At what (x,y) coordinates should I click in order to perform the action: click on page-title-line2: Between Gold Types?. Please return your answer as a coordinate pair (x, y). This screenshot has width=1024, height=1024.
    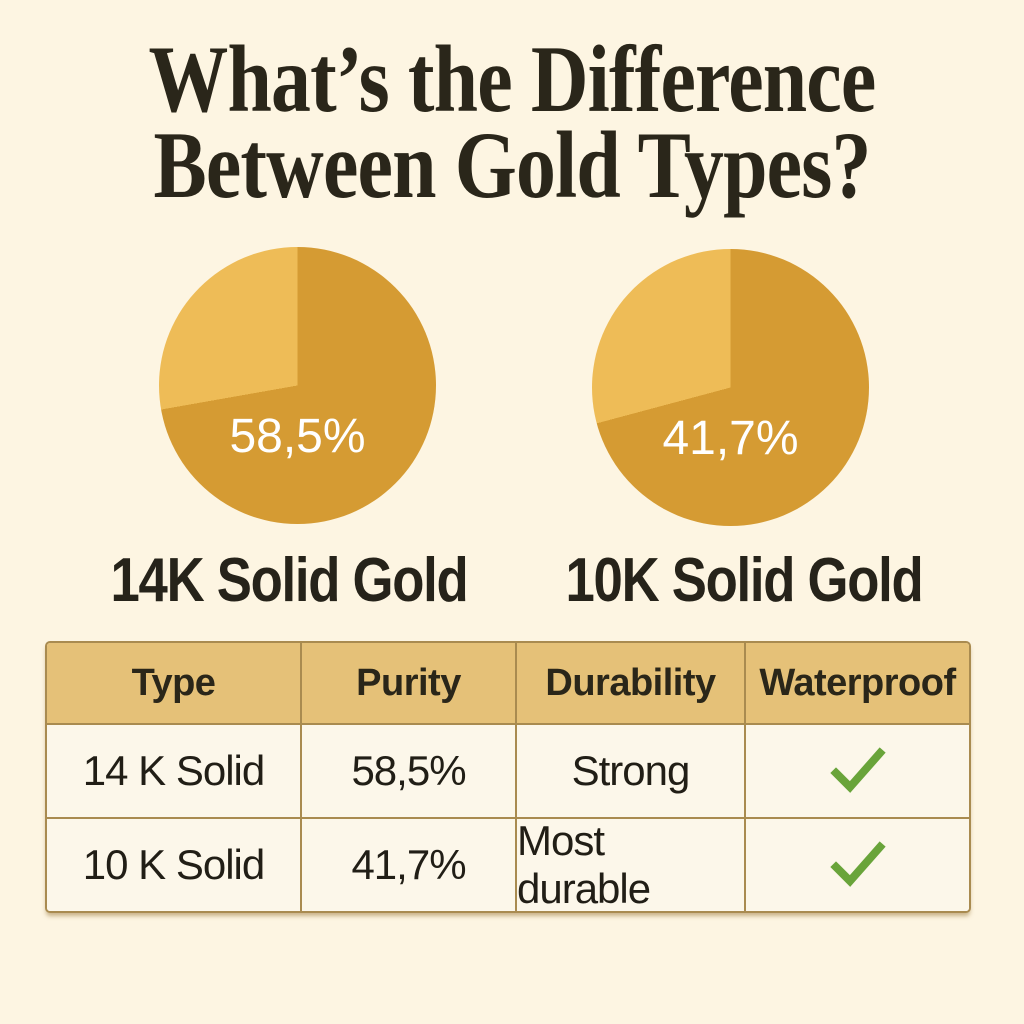
    Looking at the image, I should click on (512, 165).